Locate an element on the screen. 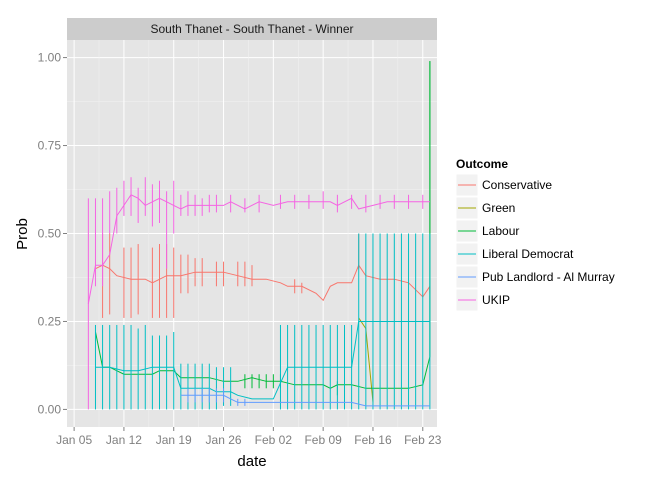 Image resolution: width=672 pixels, height=480 pixels. x-tick-label: Feb 23 is located at coordinates (423, 440).